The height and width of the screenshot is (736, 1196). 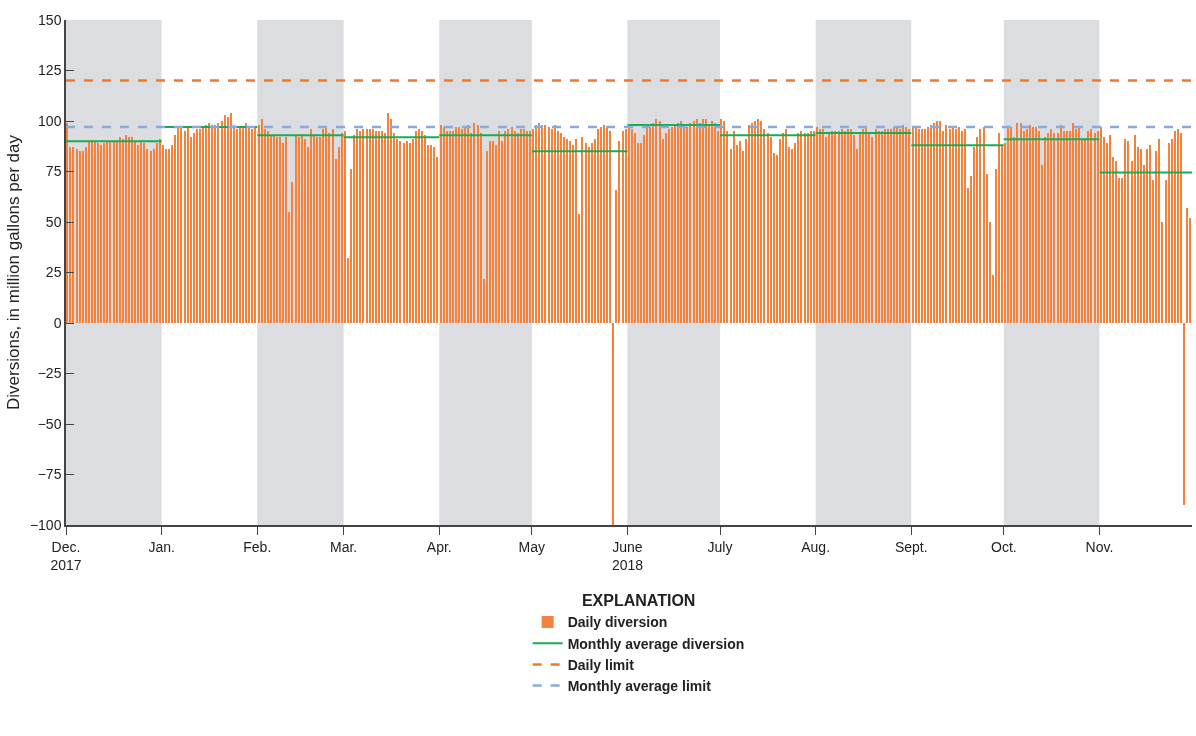 I want to click on y-tick-label: −50, so click(x=49, y=423).